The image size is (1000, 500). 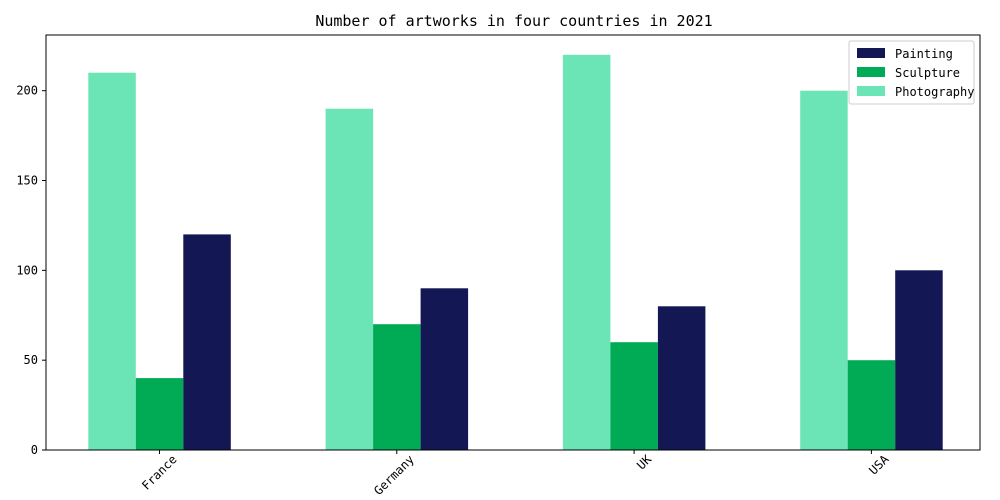 I want to click on x-tick-label: UK, so click(x=644, y=462).